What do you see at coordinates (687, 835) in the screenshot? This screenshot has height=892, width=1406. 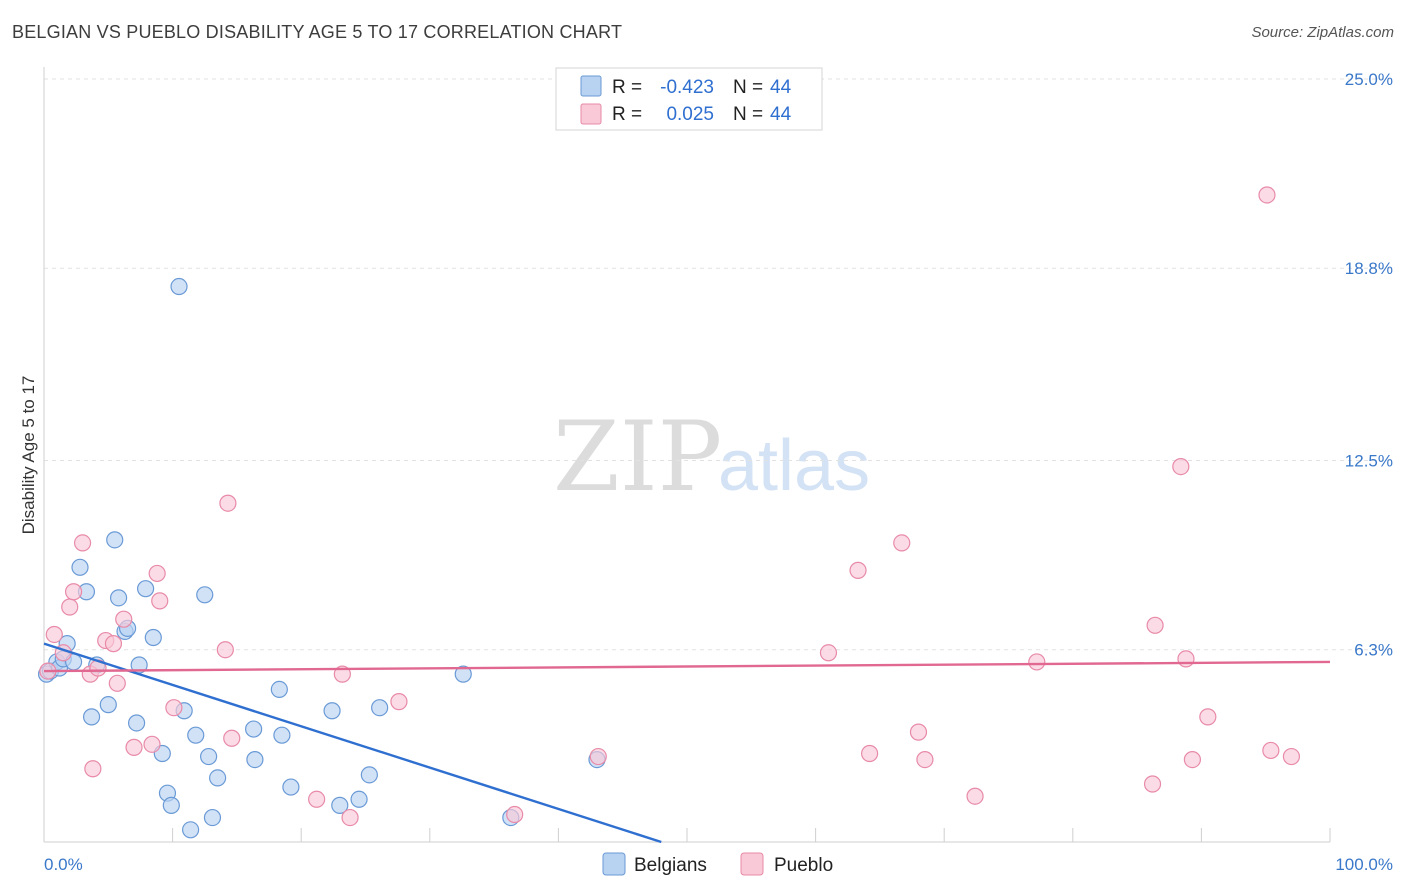 I see `x-axis-ticks` at bounding box center [687, 835].